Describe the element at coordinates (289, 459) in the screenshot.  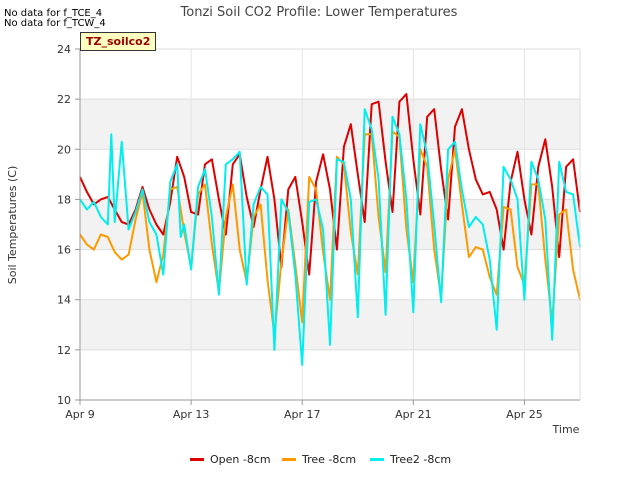
I see `legend-swatch-tree` at that location.